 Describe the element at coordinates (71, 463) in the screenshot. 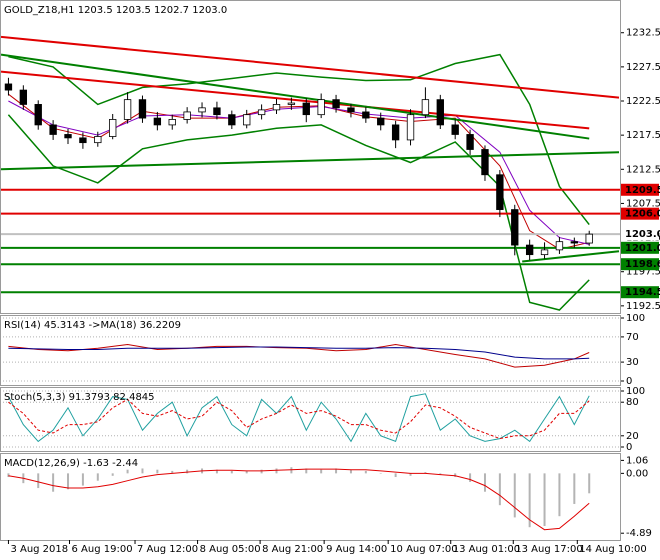

I see `panel-title: MACD(12,26,9) -1.63 -2.44` at that location.